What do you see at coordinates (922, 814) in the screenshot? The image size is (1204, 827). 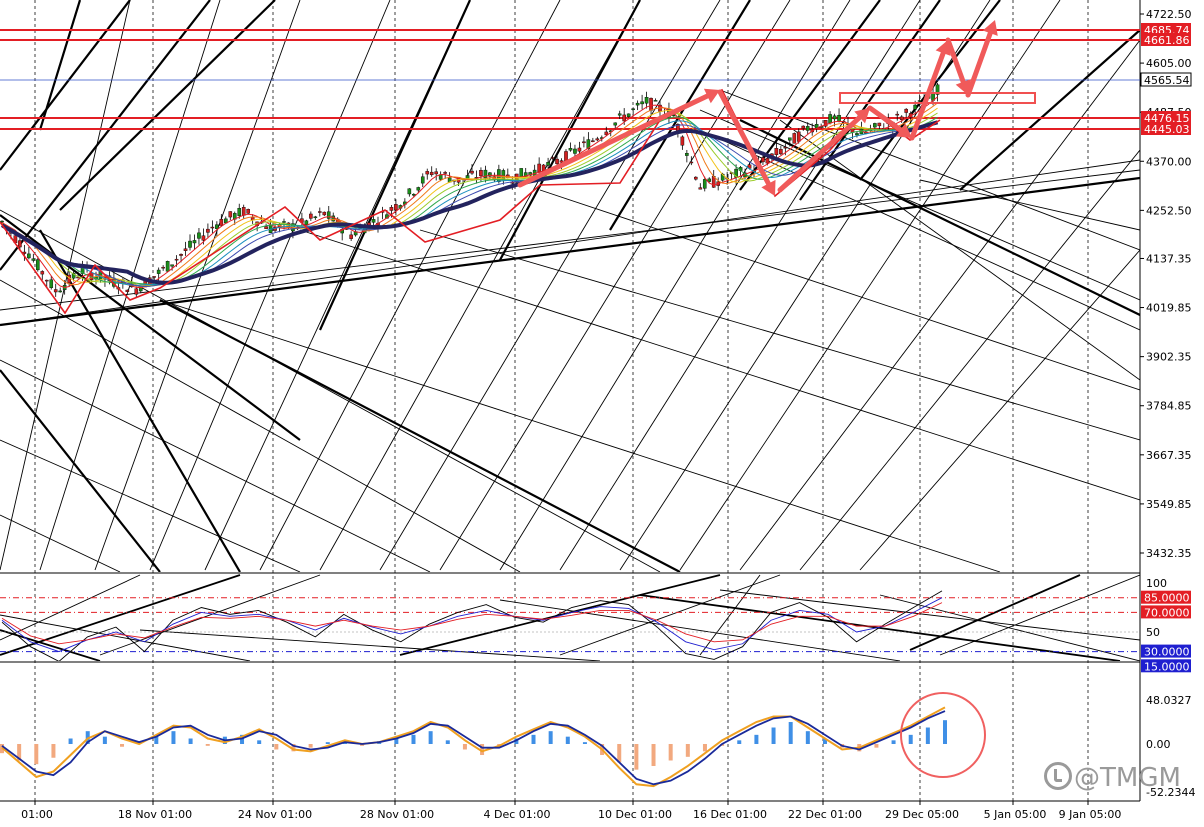 I see `time-tick-label: 29 Dec 05:00` at bounding box center [922, 814].